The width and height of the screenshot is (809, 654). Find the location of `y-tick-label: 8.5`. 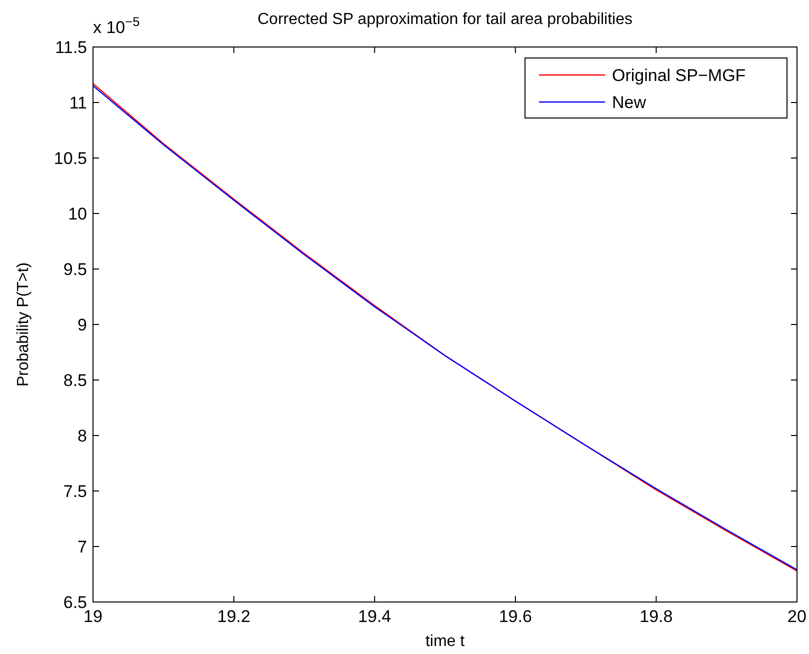

y-tick-label: 8.5 is located at coordinates (75, 380).